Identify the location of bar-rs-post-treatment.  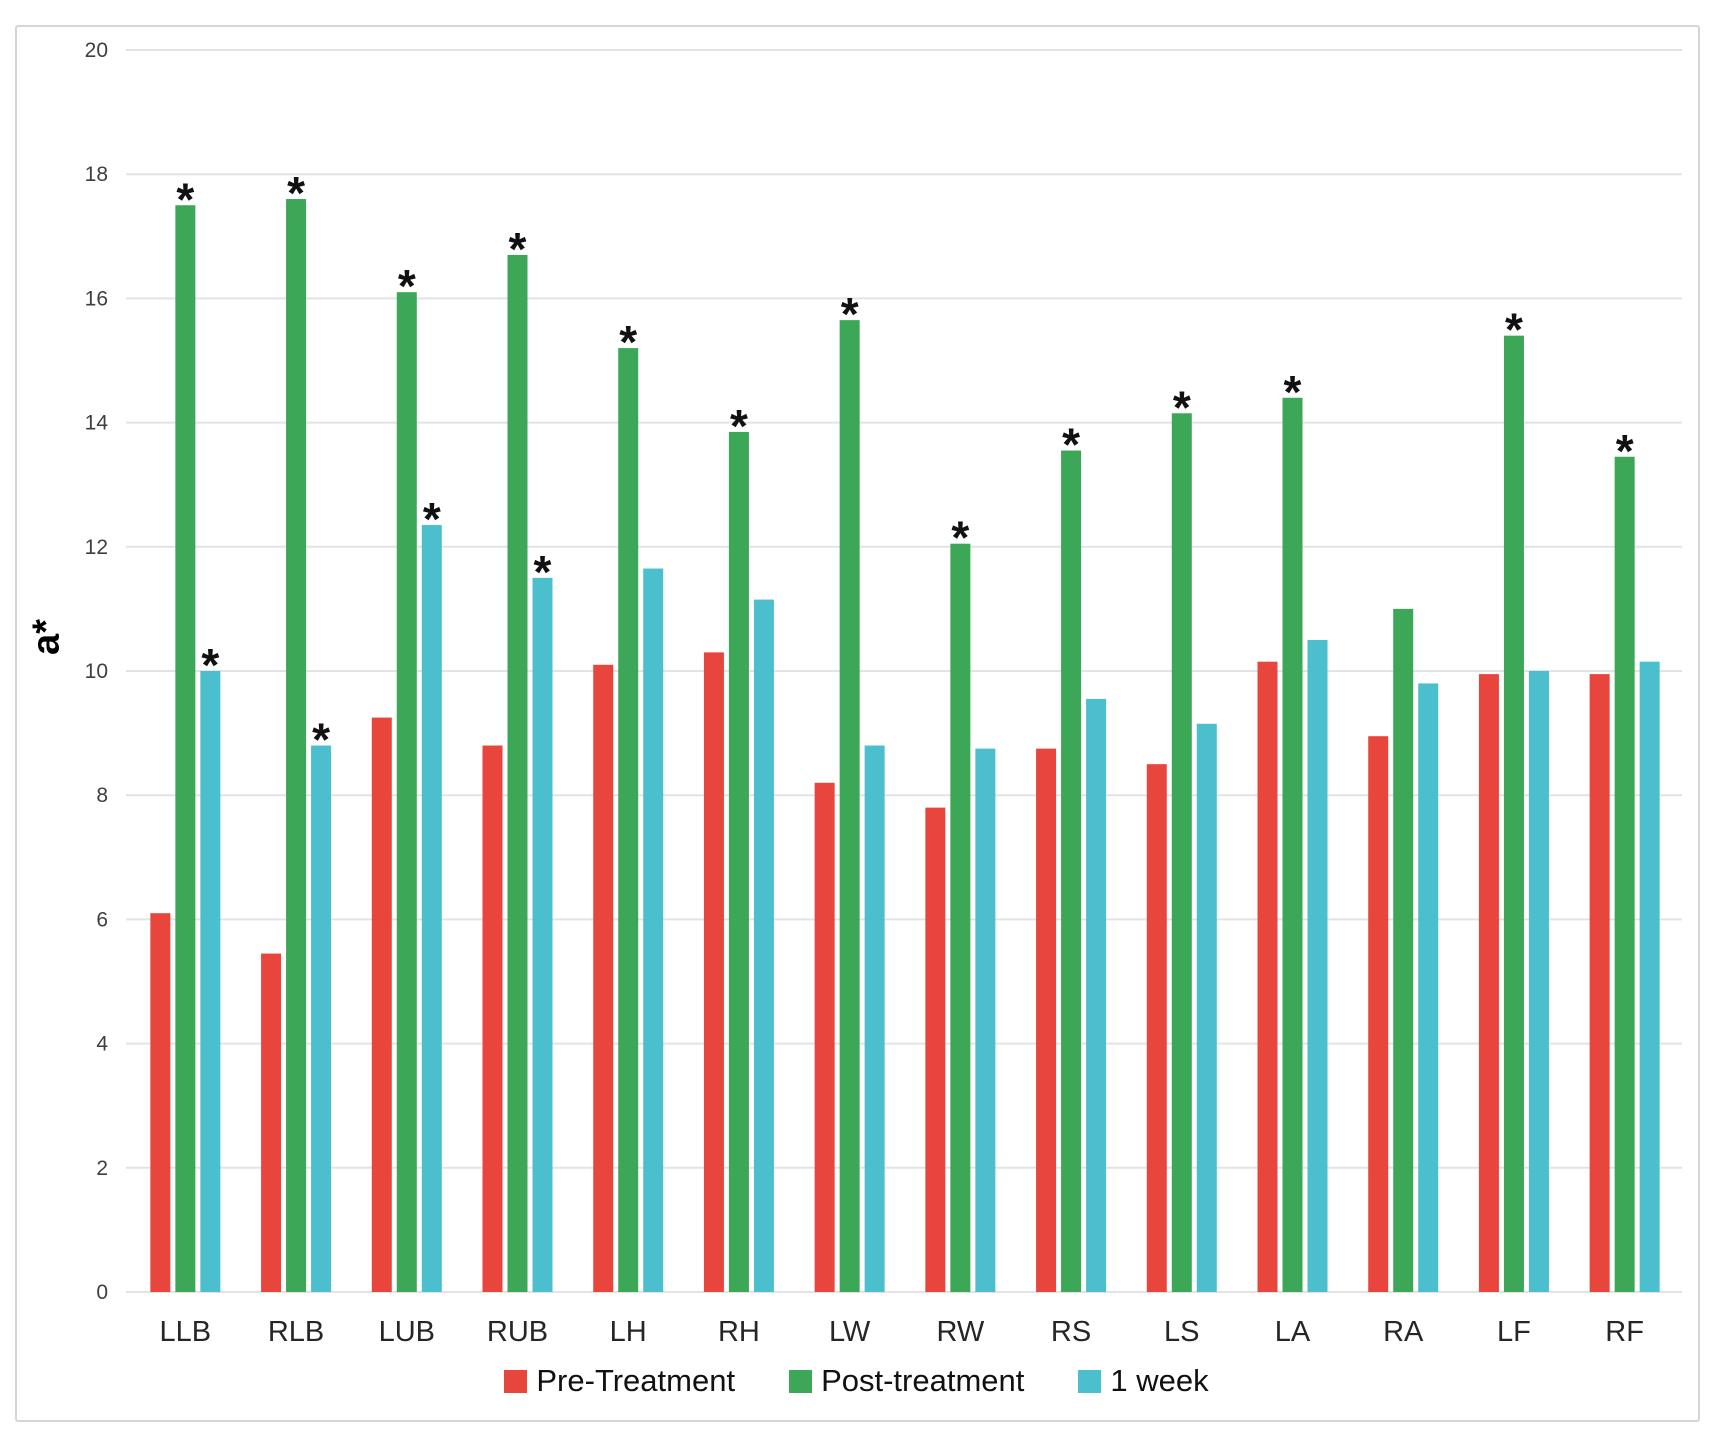
(1071, 871).